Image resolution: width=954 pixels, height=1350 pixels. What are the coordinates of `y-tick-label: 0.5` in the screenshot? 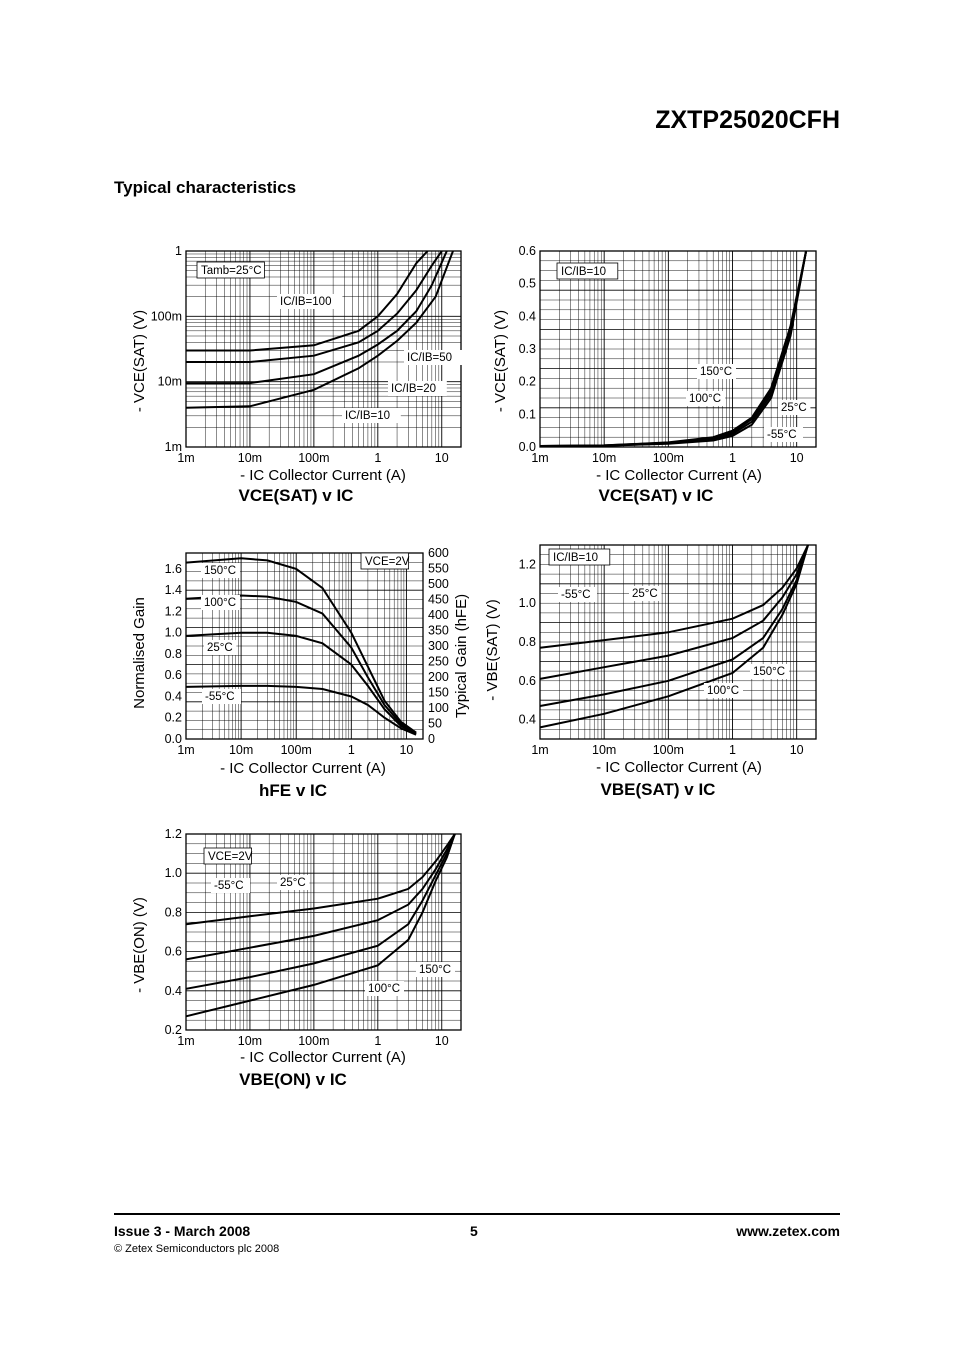 It's located at (527, 284).